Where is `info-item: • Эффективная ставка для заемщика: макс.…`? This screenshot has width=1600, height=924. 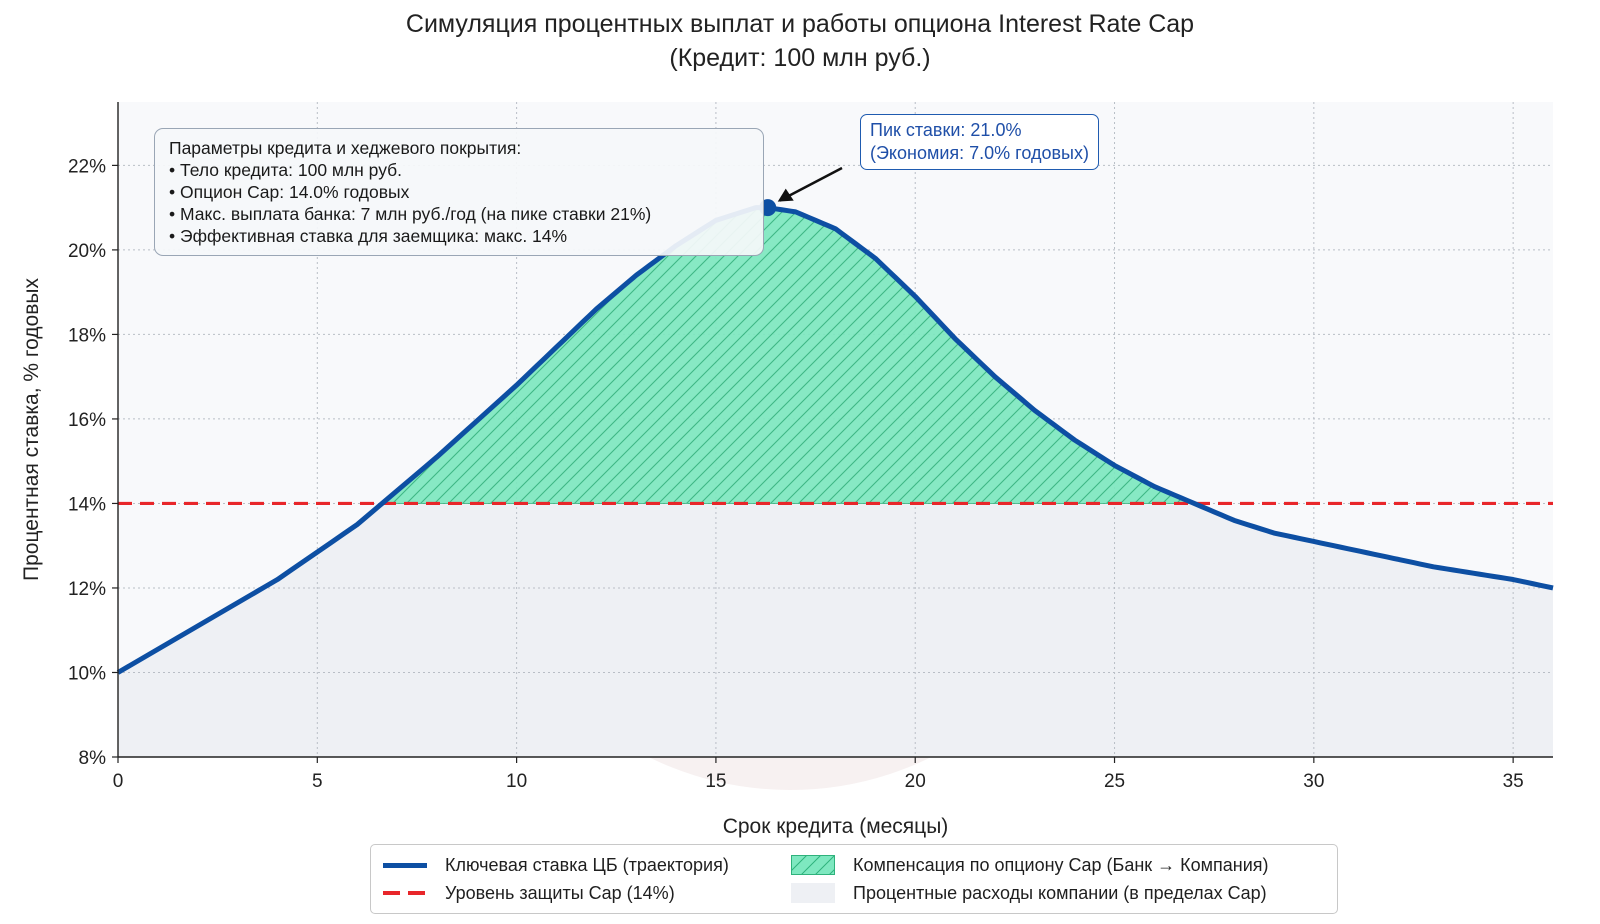
info-item: • Эффективная ставка для заемщика: макс.… is located at coordinates (368, 236).